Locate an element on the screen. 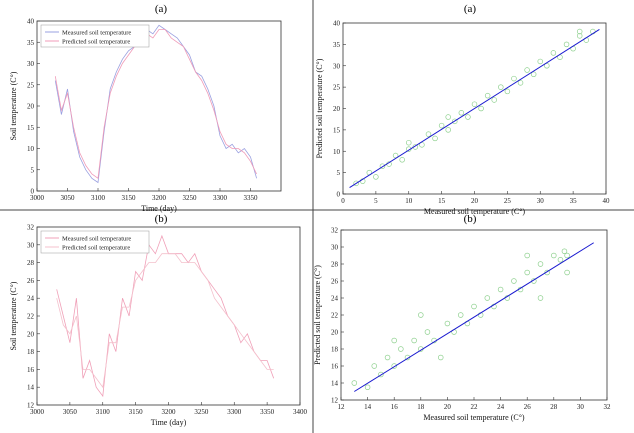 This screenshot has height=433, width=634. y-tick-label: 5 is located at coordinates (33, 170).